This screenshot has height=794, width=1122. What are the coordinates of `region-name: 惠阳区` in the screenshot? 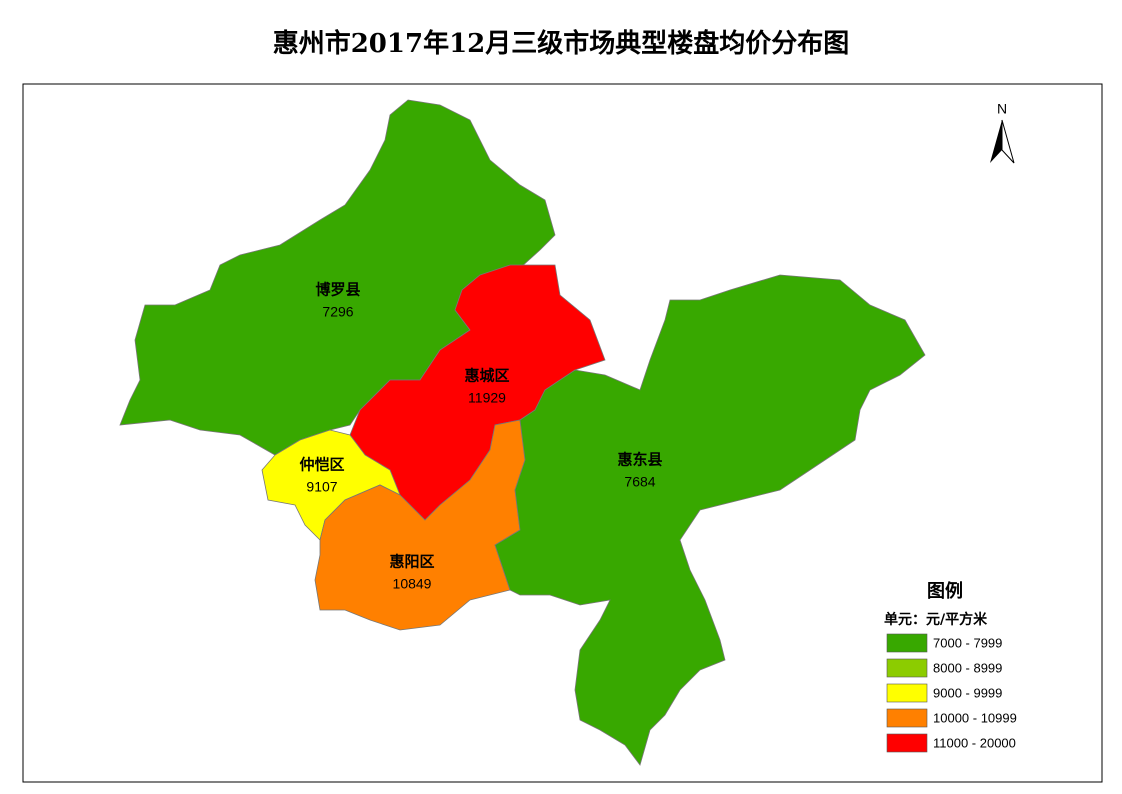 It's located at (411, 562).